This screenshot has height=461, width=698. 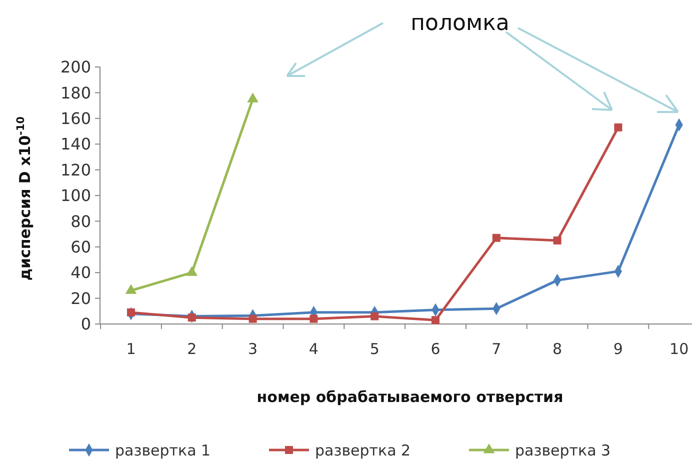 I want to click on x-tick-label: 6, so click(x=435, y=349).